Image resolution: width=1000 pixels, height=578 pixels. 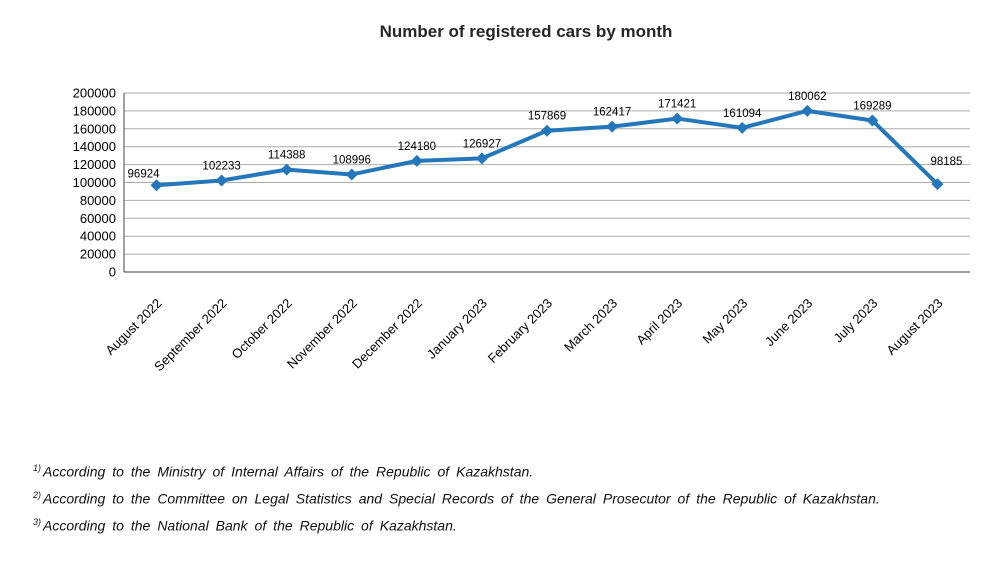 What do you see at coordinates (98, 236) in the screenshot?
I see `y-tick-label: 40000` at bounding box center [98, 236].